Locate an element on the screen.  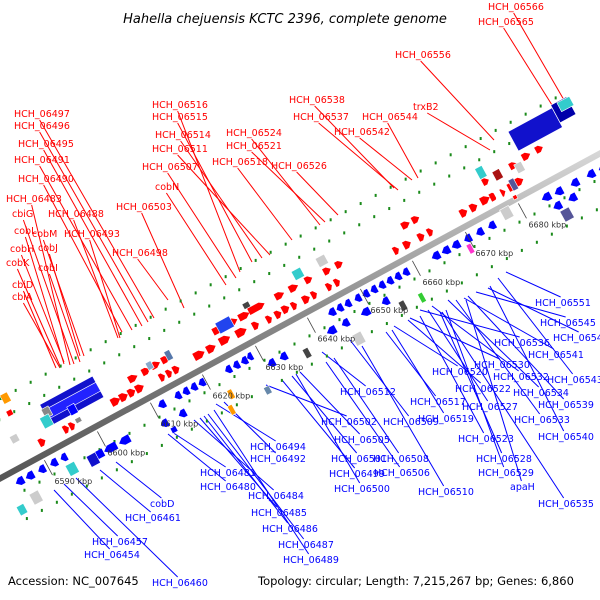
kbp-tick-label: 6660 kbp is located at coordinates (441, 282).